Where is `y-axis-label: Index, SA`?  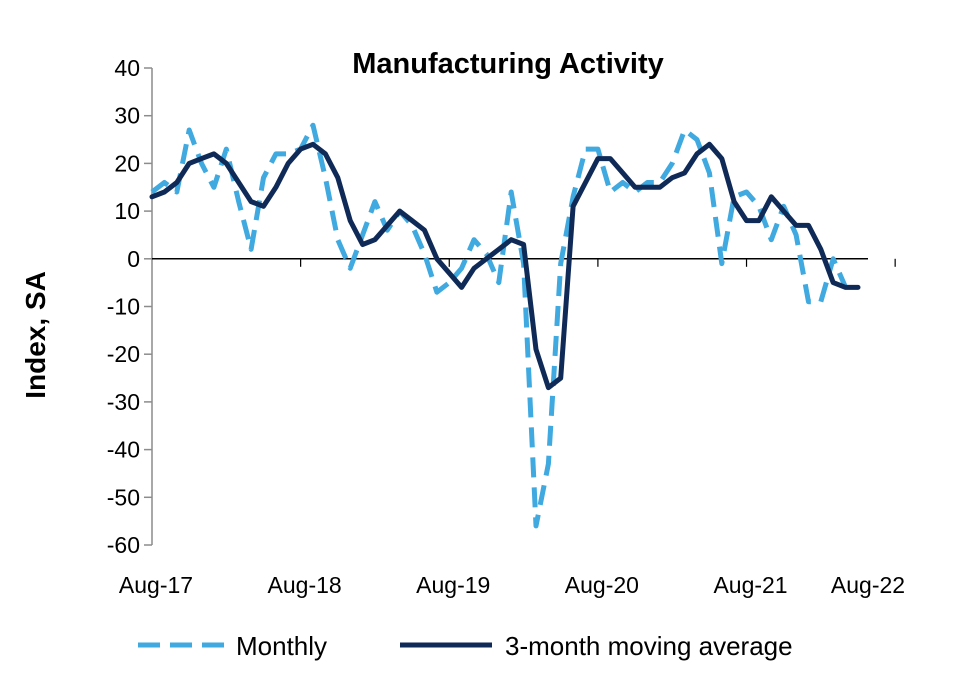
y-axis-label: Index, SA is located at coordinates (35, 335).